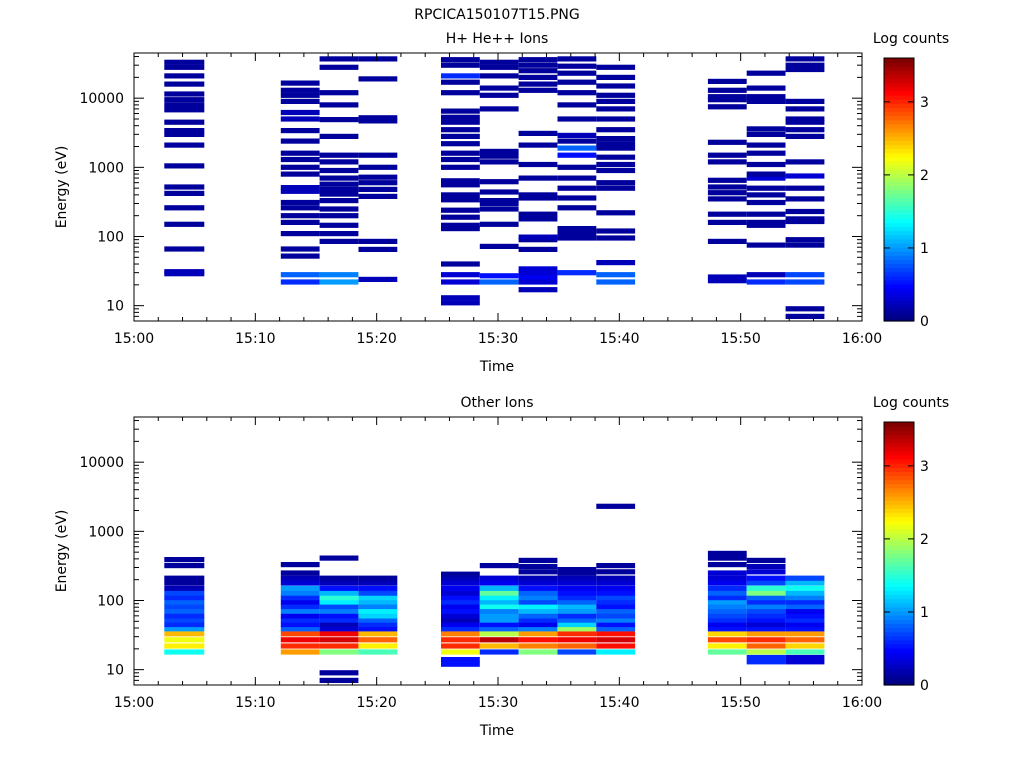 This screenshot has width=1024, height=768. What do you see at coordinates (106, 532) in the screenshot?
I see `y-tick-label: 1000` at bounding box center [106, 532].